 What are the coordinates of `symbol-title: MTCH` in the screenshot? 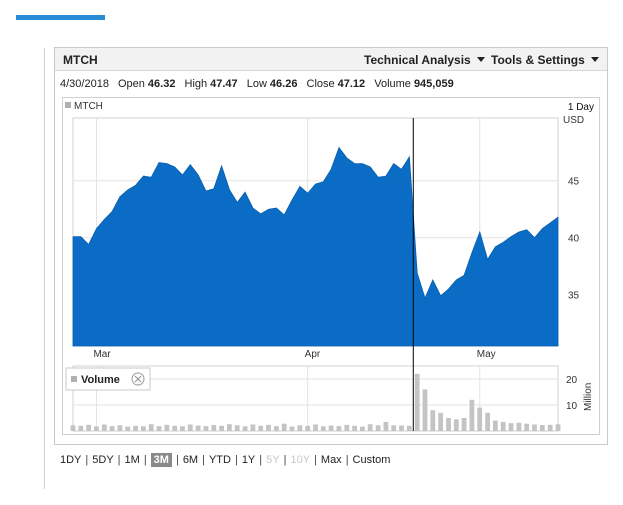 It's located at (80, 60).